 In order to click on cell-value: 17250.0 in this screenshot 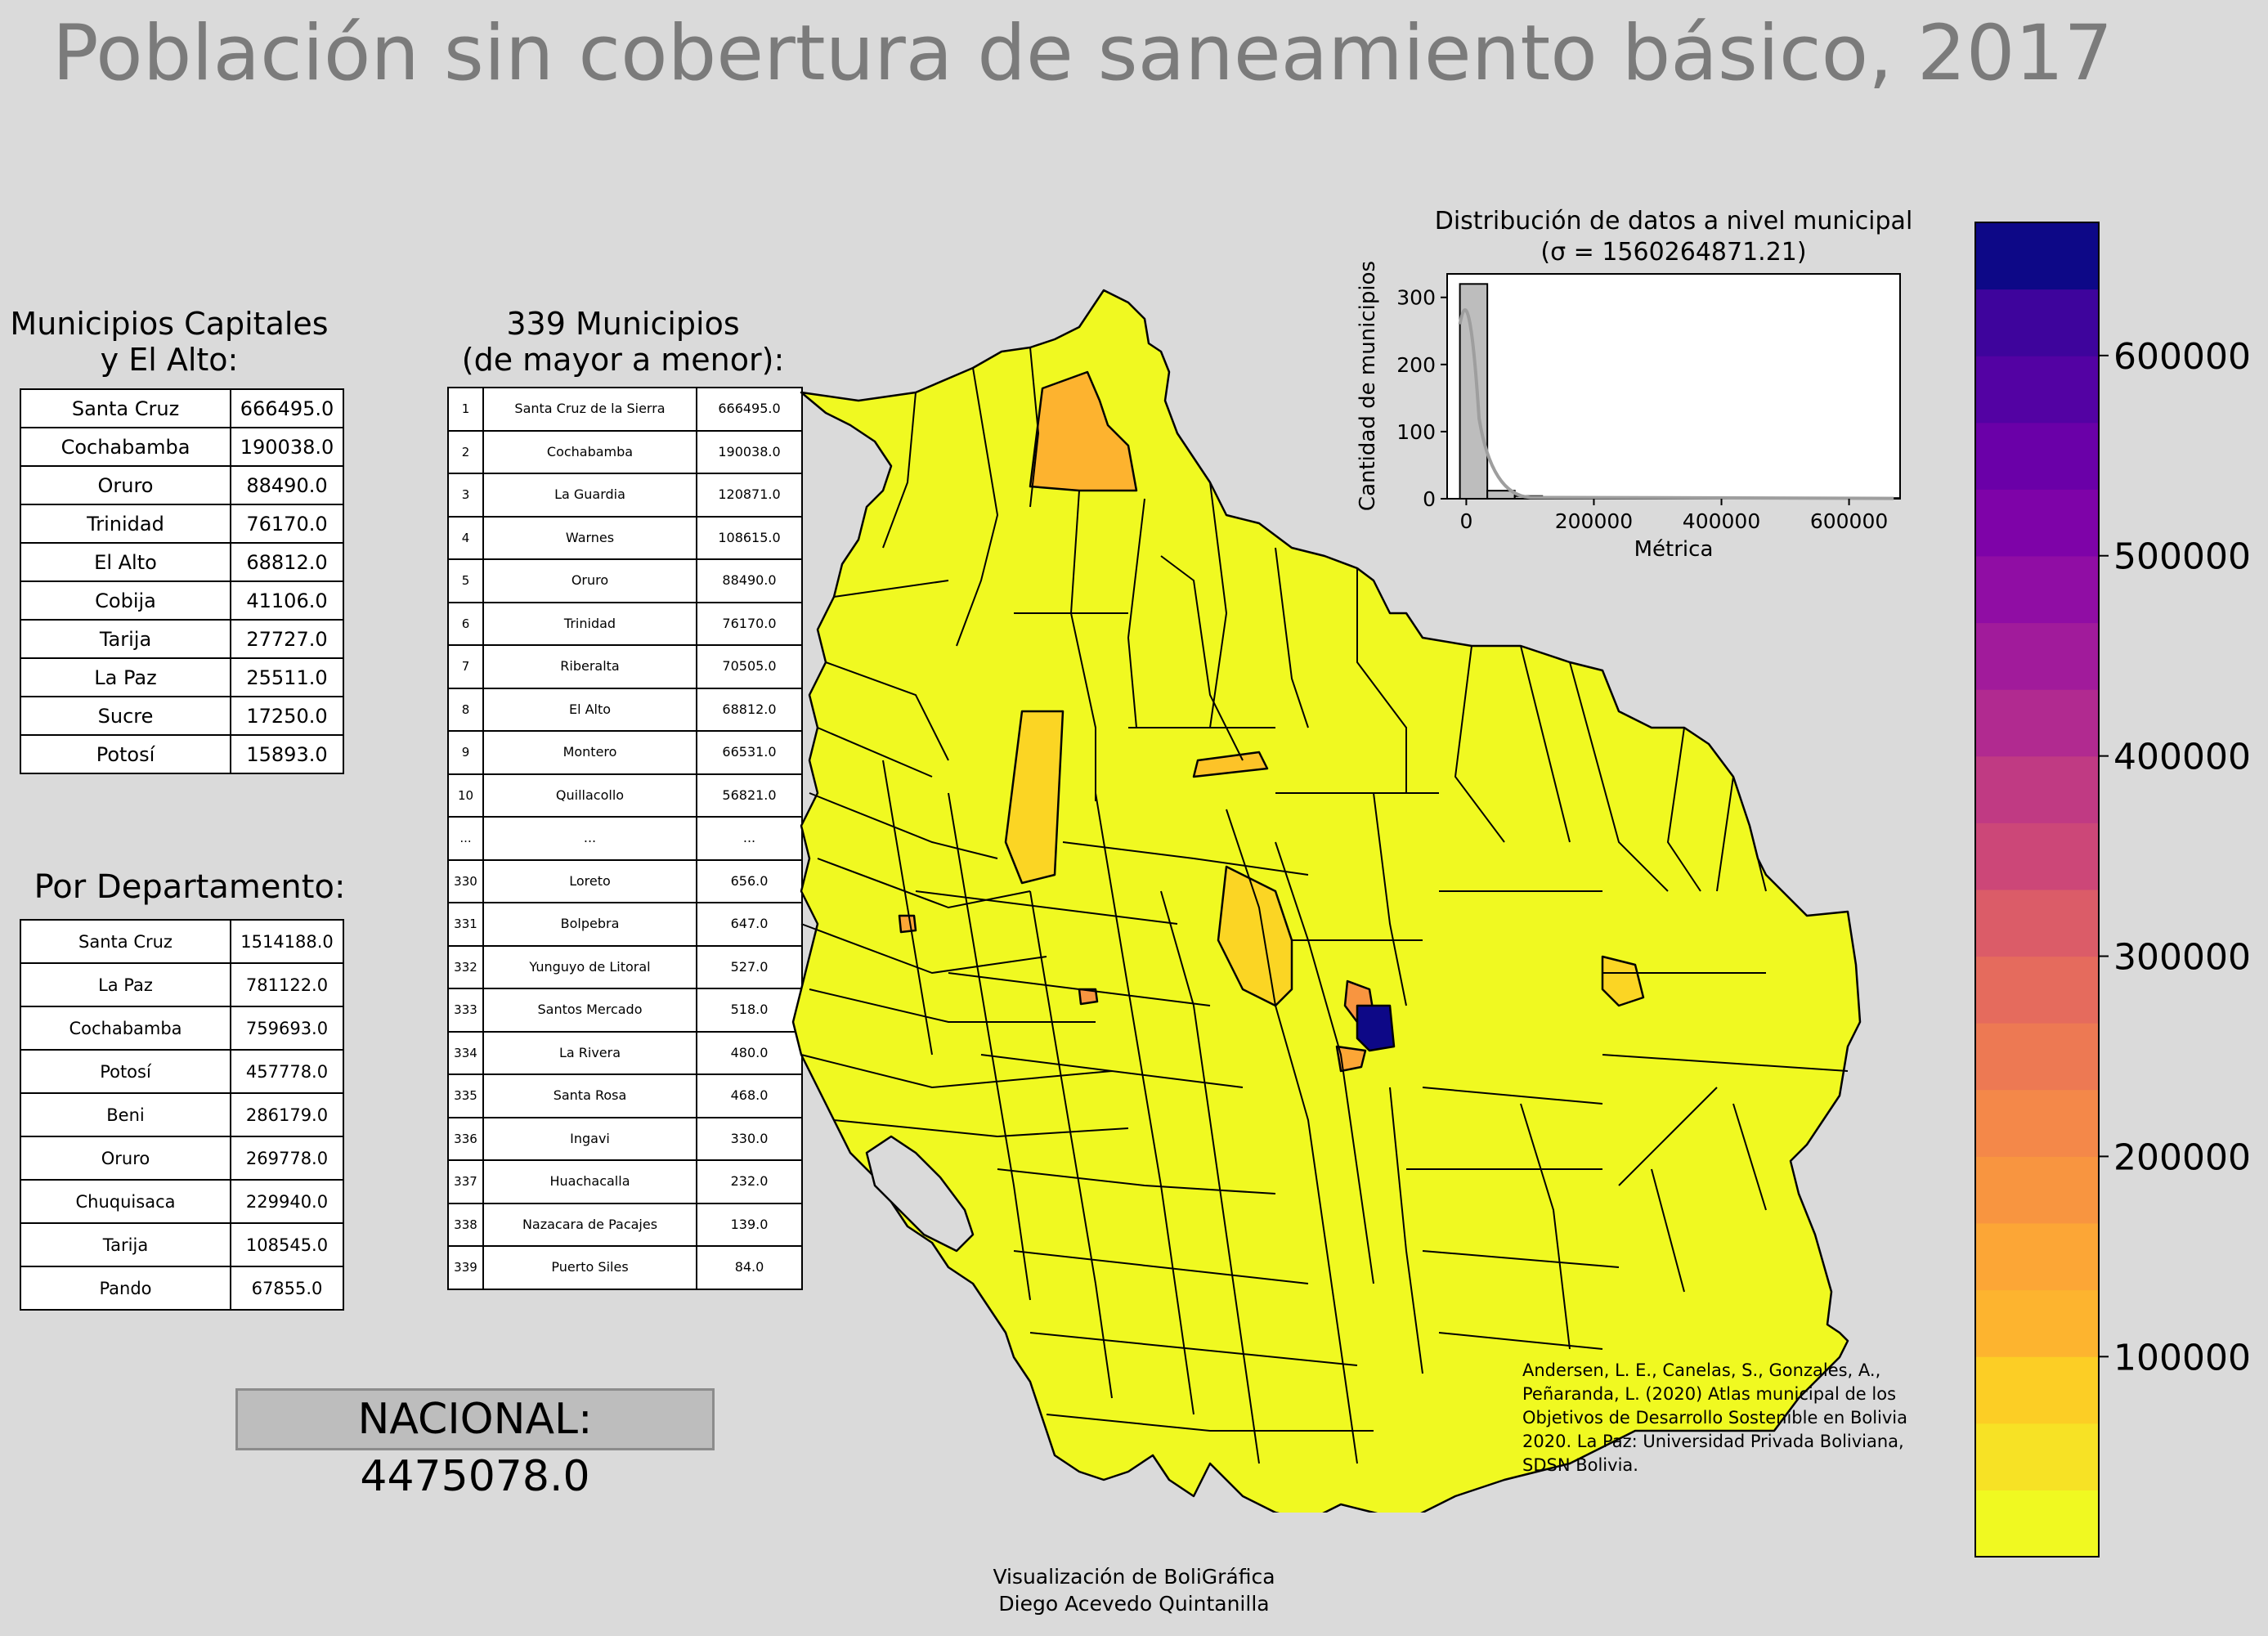, I will do `click(287, 716)`.